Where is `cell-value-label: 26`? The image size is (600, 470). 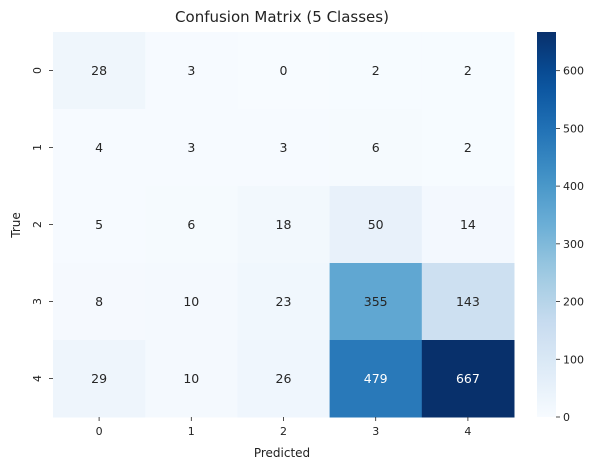
cell-value-label: 26 is located at coordinates (284, 378).